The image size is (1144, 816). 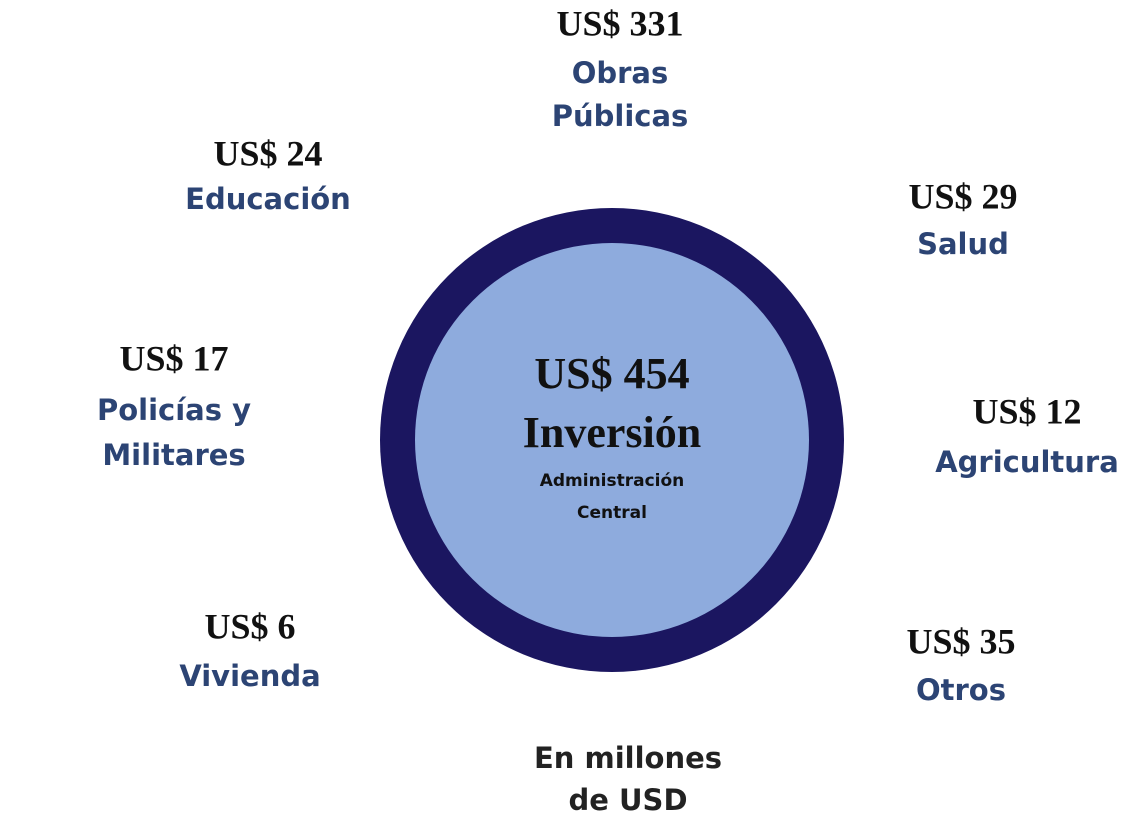 I want to click on footer: En millones, so click(x=628, y=758).